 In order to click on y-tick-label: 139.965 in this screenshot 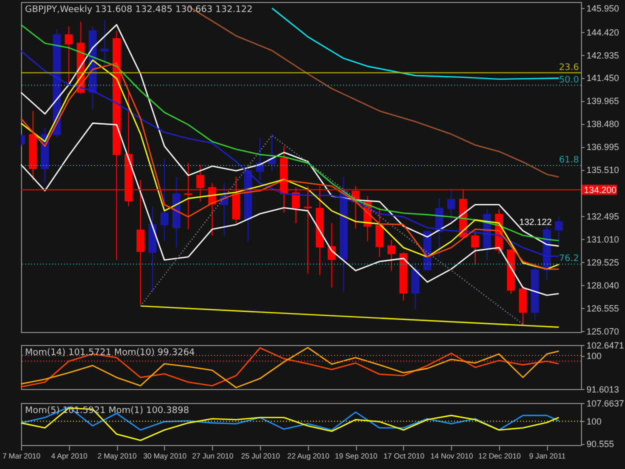, I will do `click(603, 101)`.